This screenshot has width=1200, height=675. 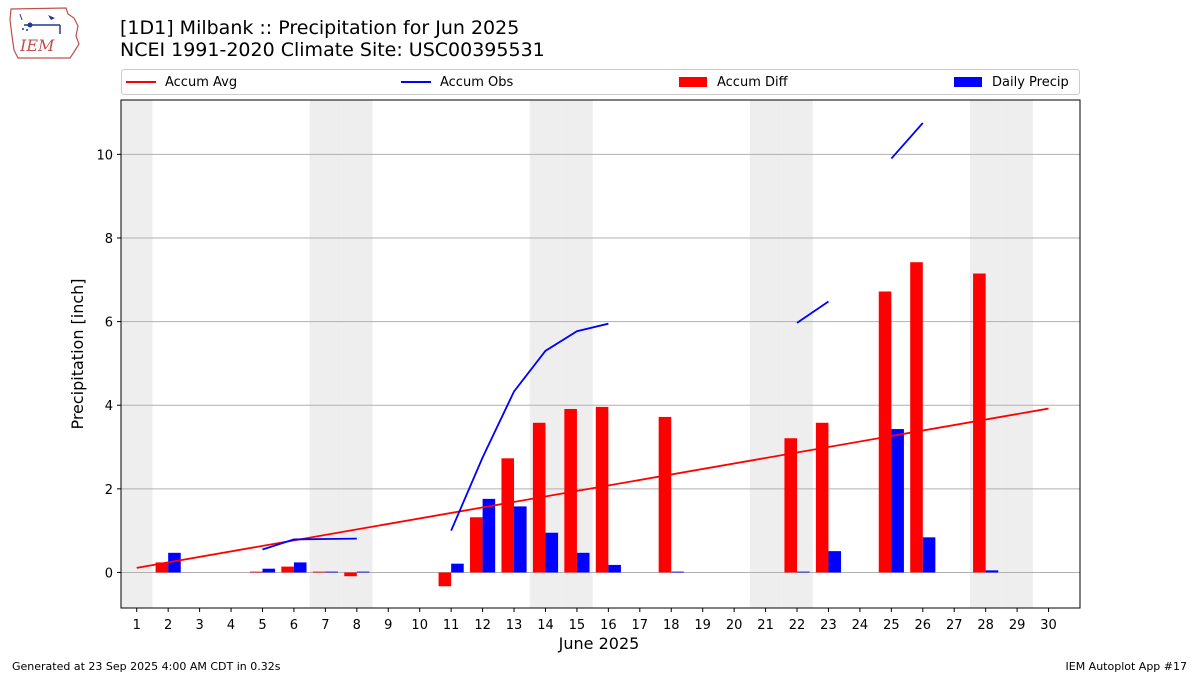 I want to click on x-tick-label: 13, so click(x=514, y=625).